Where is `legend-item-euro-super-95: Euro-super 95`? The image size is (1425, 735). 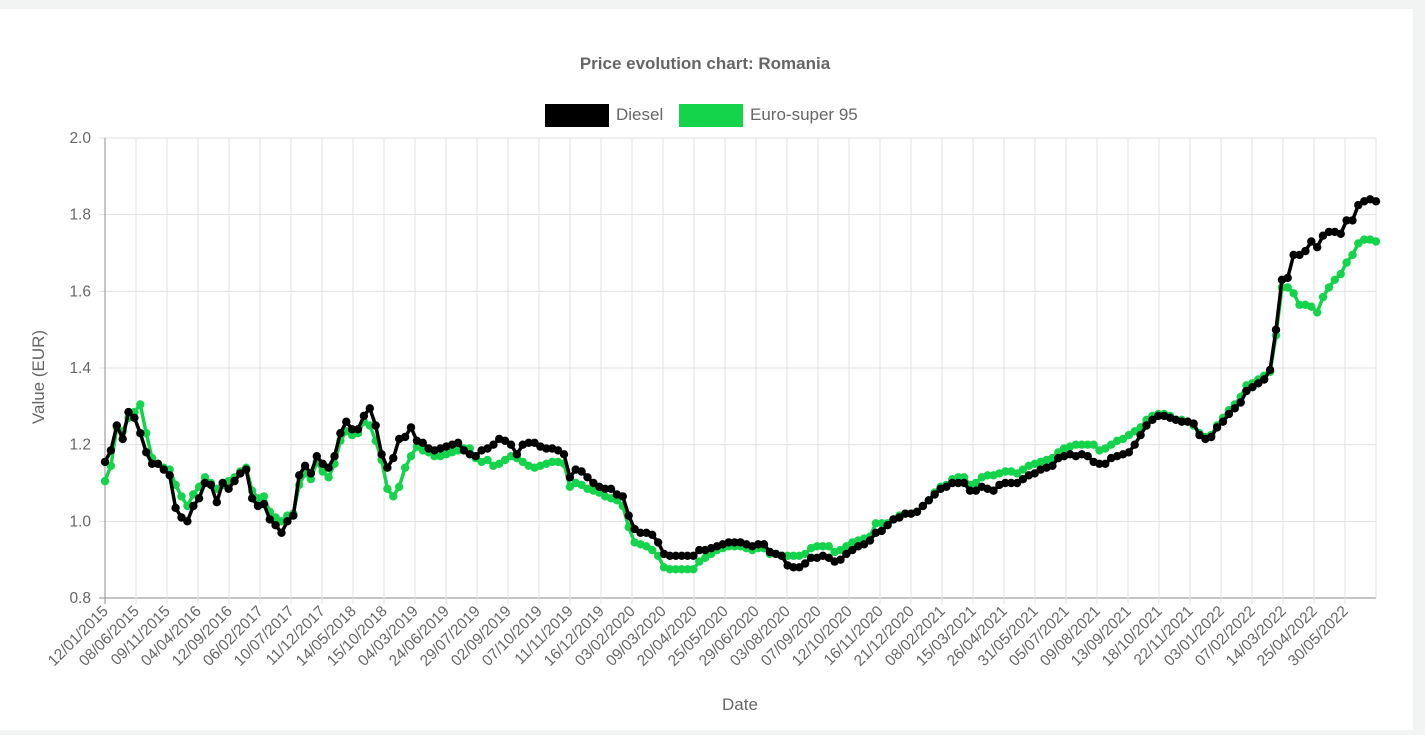
legend-item-euro-super-95: Euro-super 95 is located at coordinates (768, 115).